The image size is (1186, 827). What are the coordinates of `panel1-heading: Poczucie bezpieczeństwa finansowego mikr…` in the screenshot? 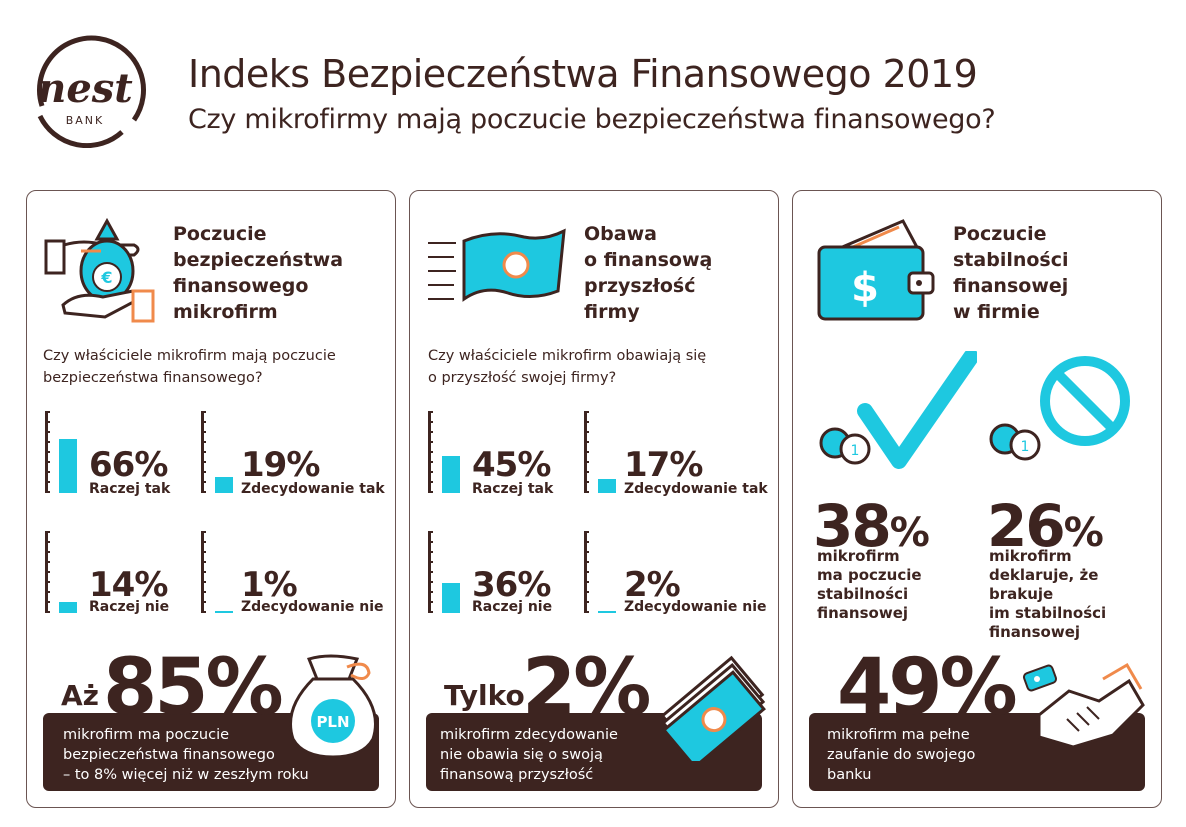 It's located at (258, 273).